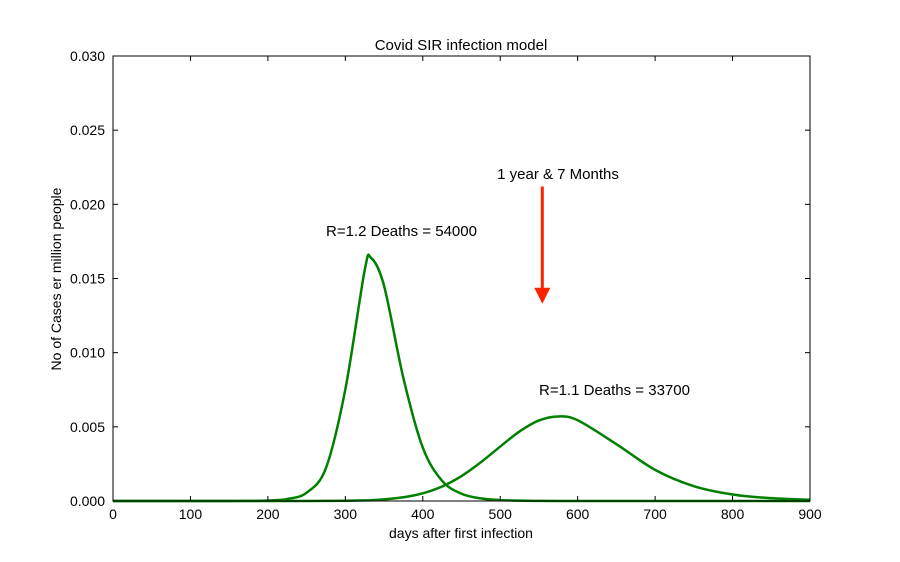  Describe the element at coordinates (87, 204) in the screenshot. I see `y-tick-label: 0.020` at that location.